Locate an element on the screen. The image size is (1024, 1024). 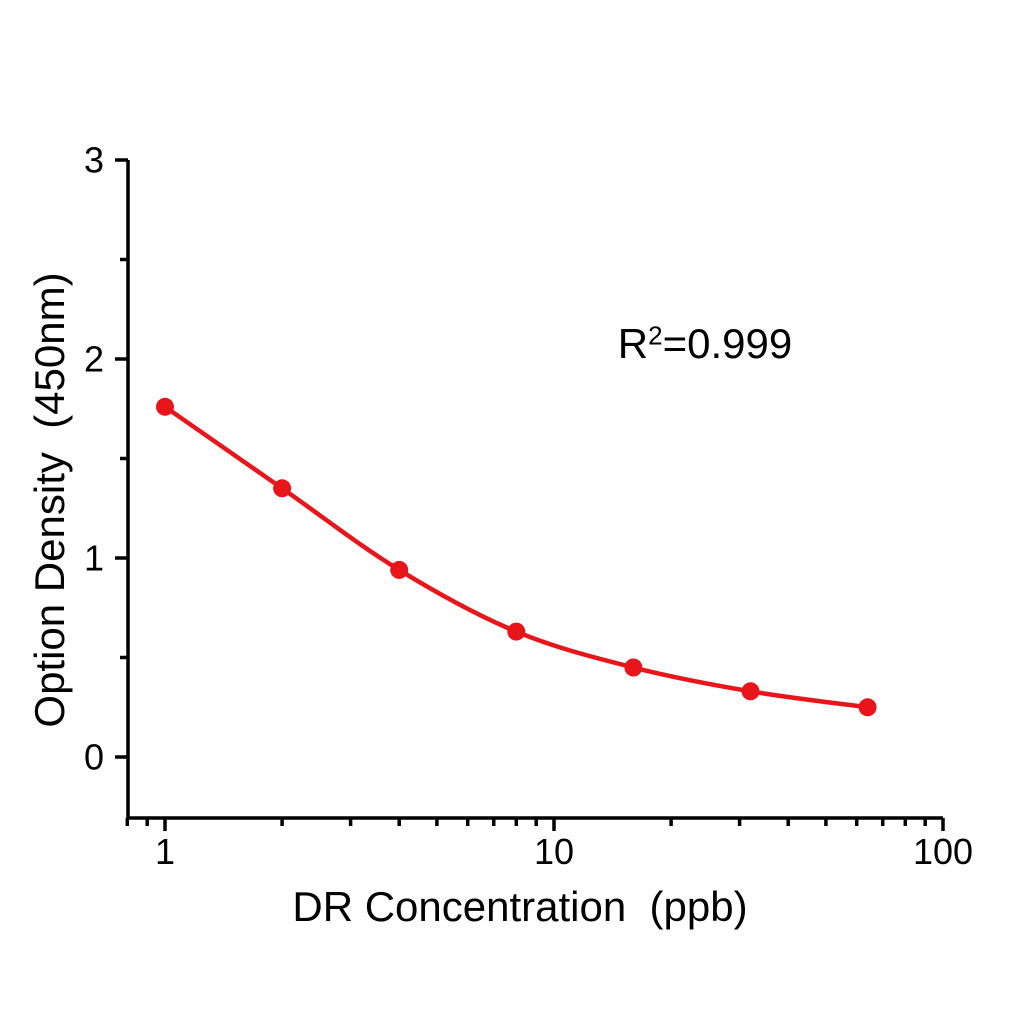
r-squared-annotation: R2=0.999 is located at coordinates (705, 343).